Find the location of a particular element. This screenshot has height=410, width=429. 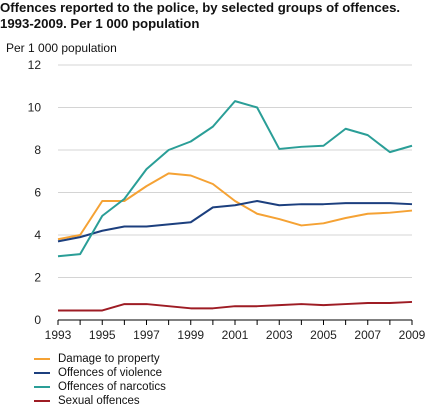

legend-item: Sexual offences is located at coordinates (100, 401).